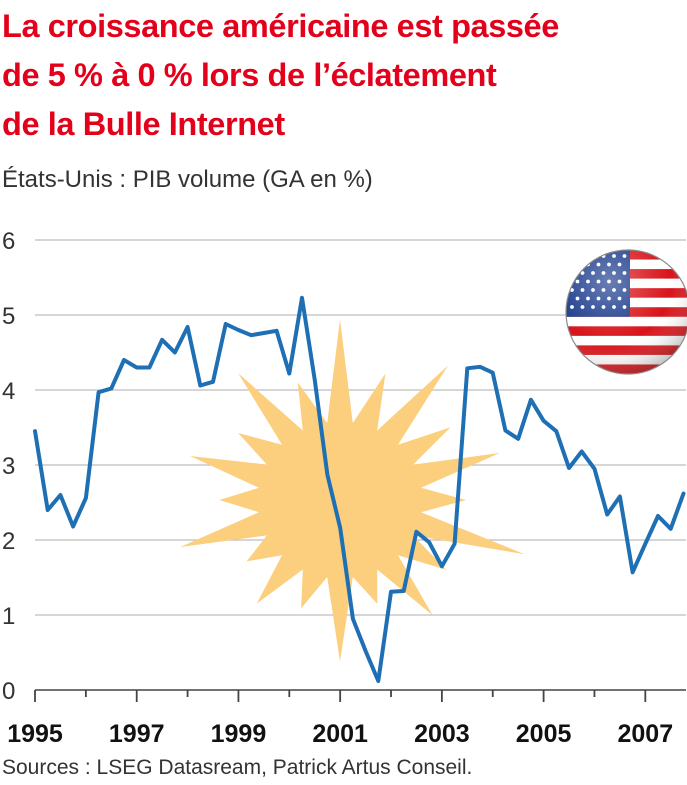 The image size is (687, 785). What do you see at coordinates (626, 312) in the screenshot?
I see `us-flag-badge` at bounding box center [626, 312].